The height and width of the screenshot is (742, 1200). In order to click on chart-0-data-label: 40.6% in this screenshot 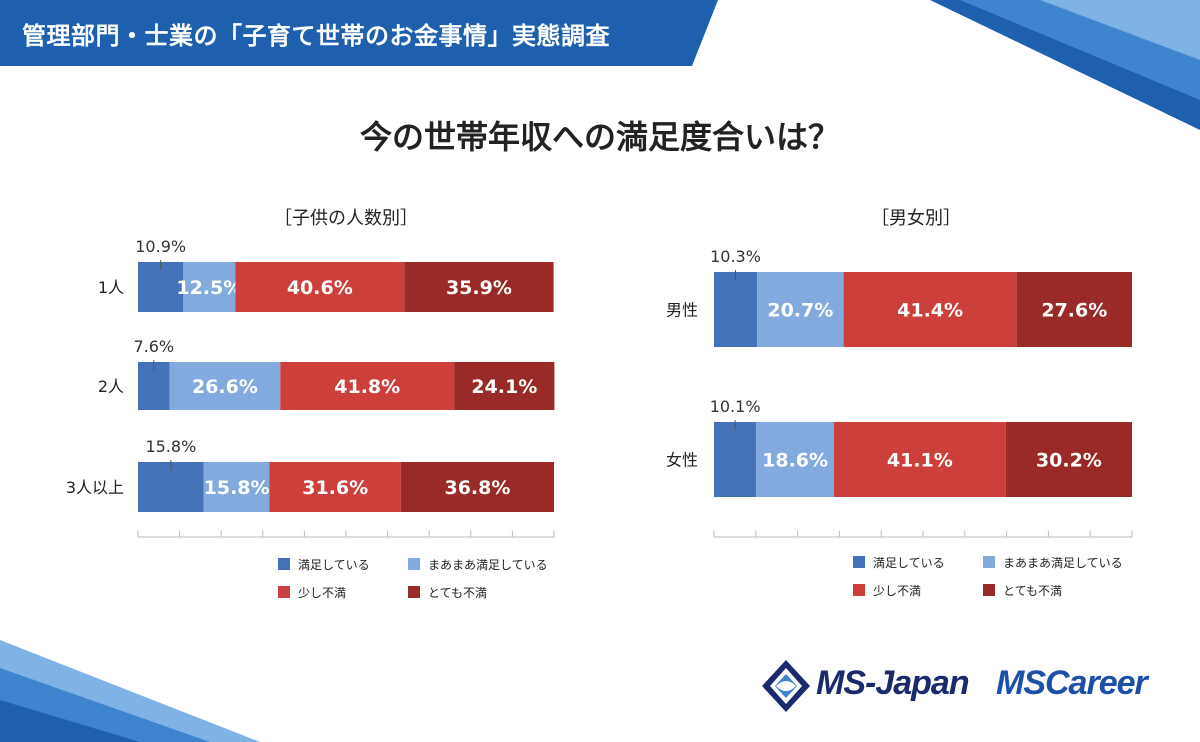, I will do `click(320, 288)`.